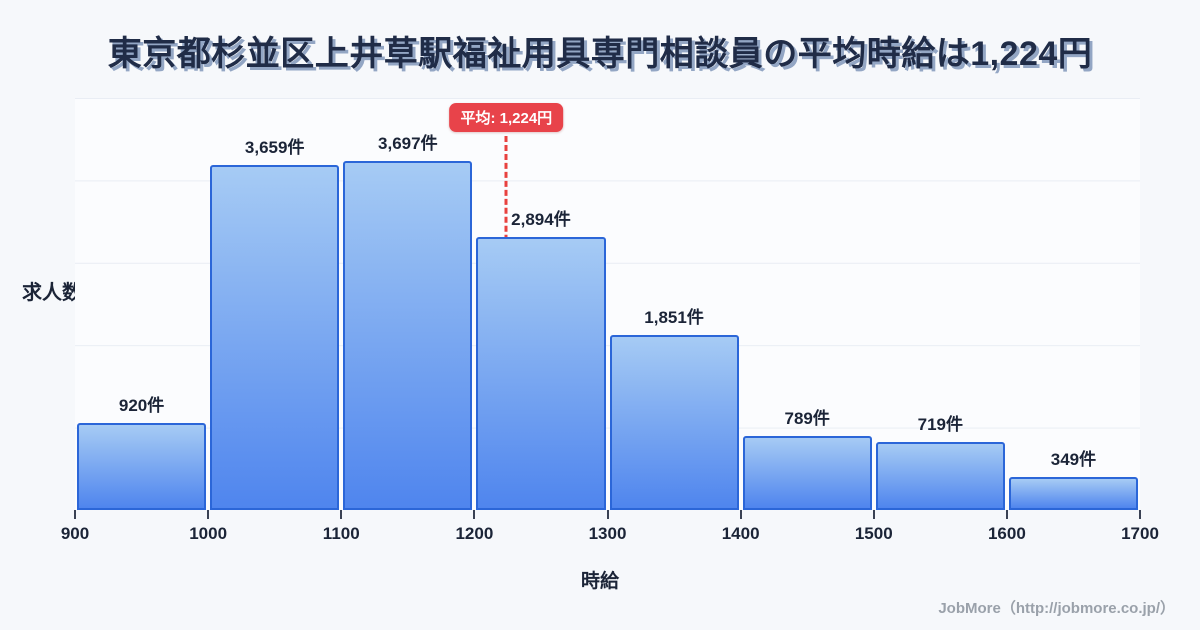  I want to click on bar-value-label: 1,851件, so click(674, 318).